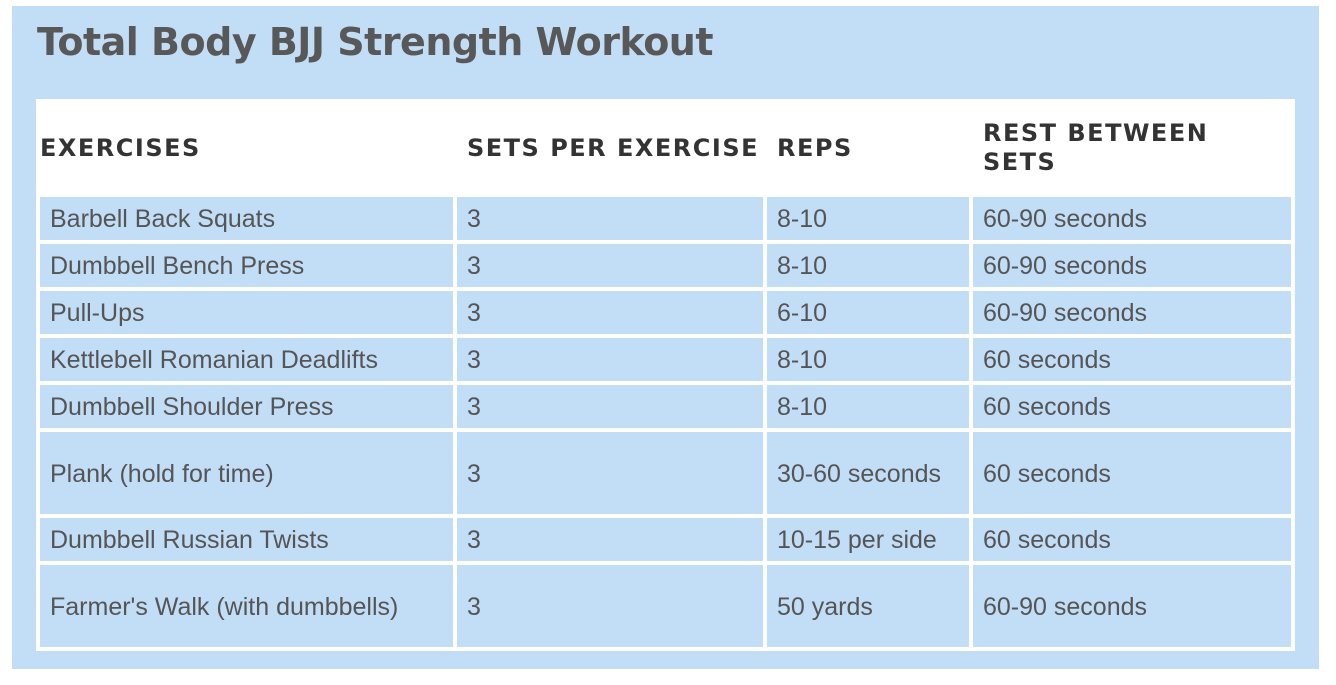 This screenshot has width=1336, height=685. What do you see at coordinates (868, 606) in the screenshot?
I see `reps-cell: 50 yards` at bounding box center [868, 606].